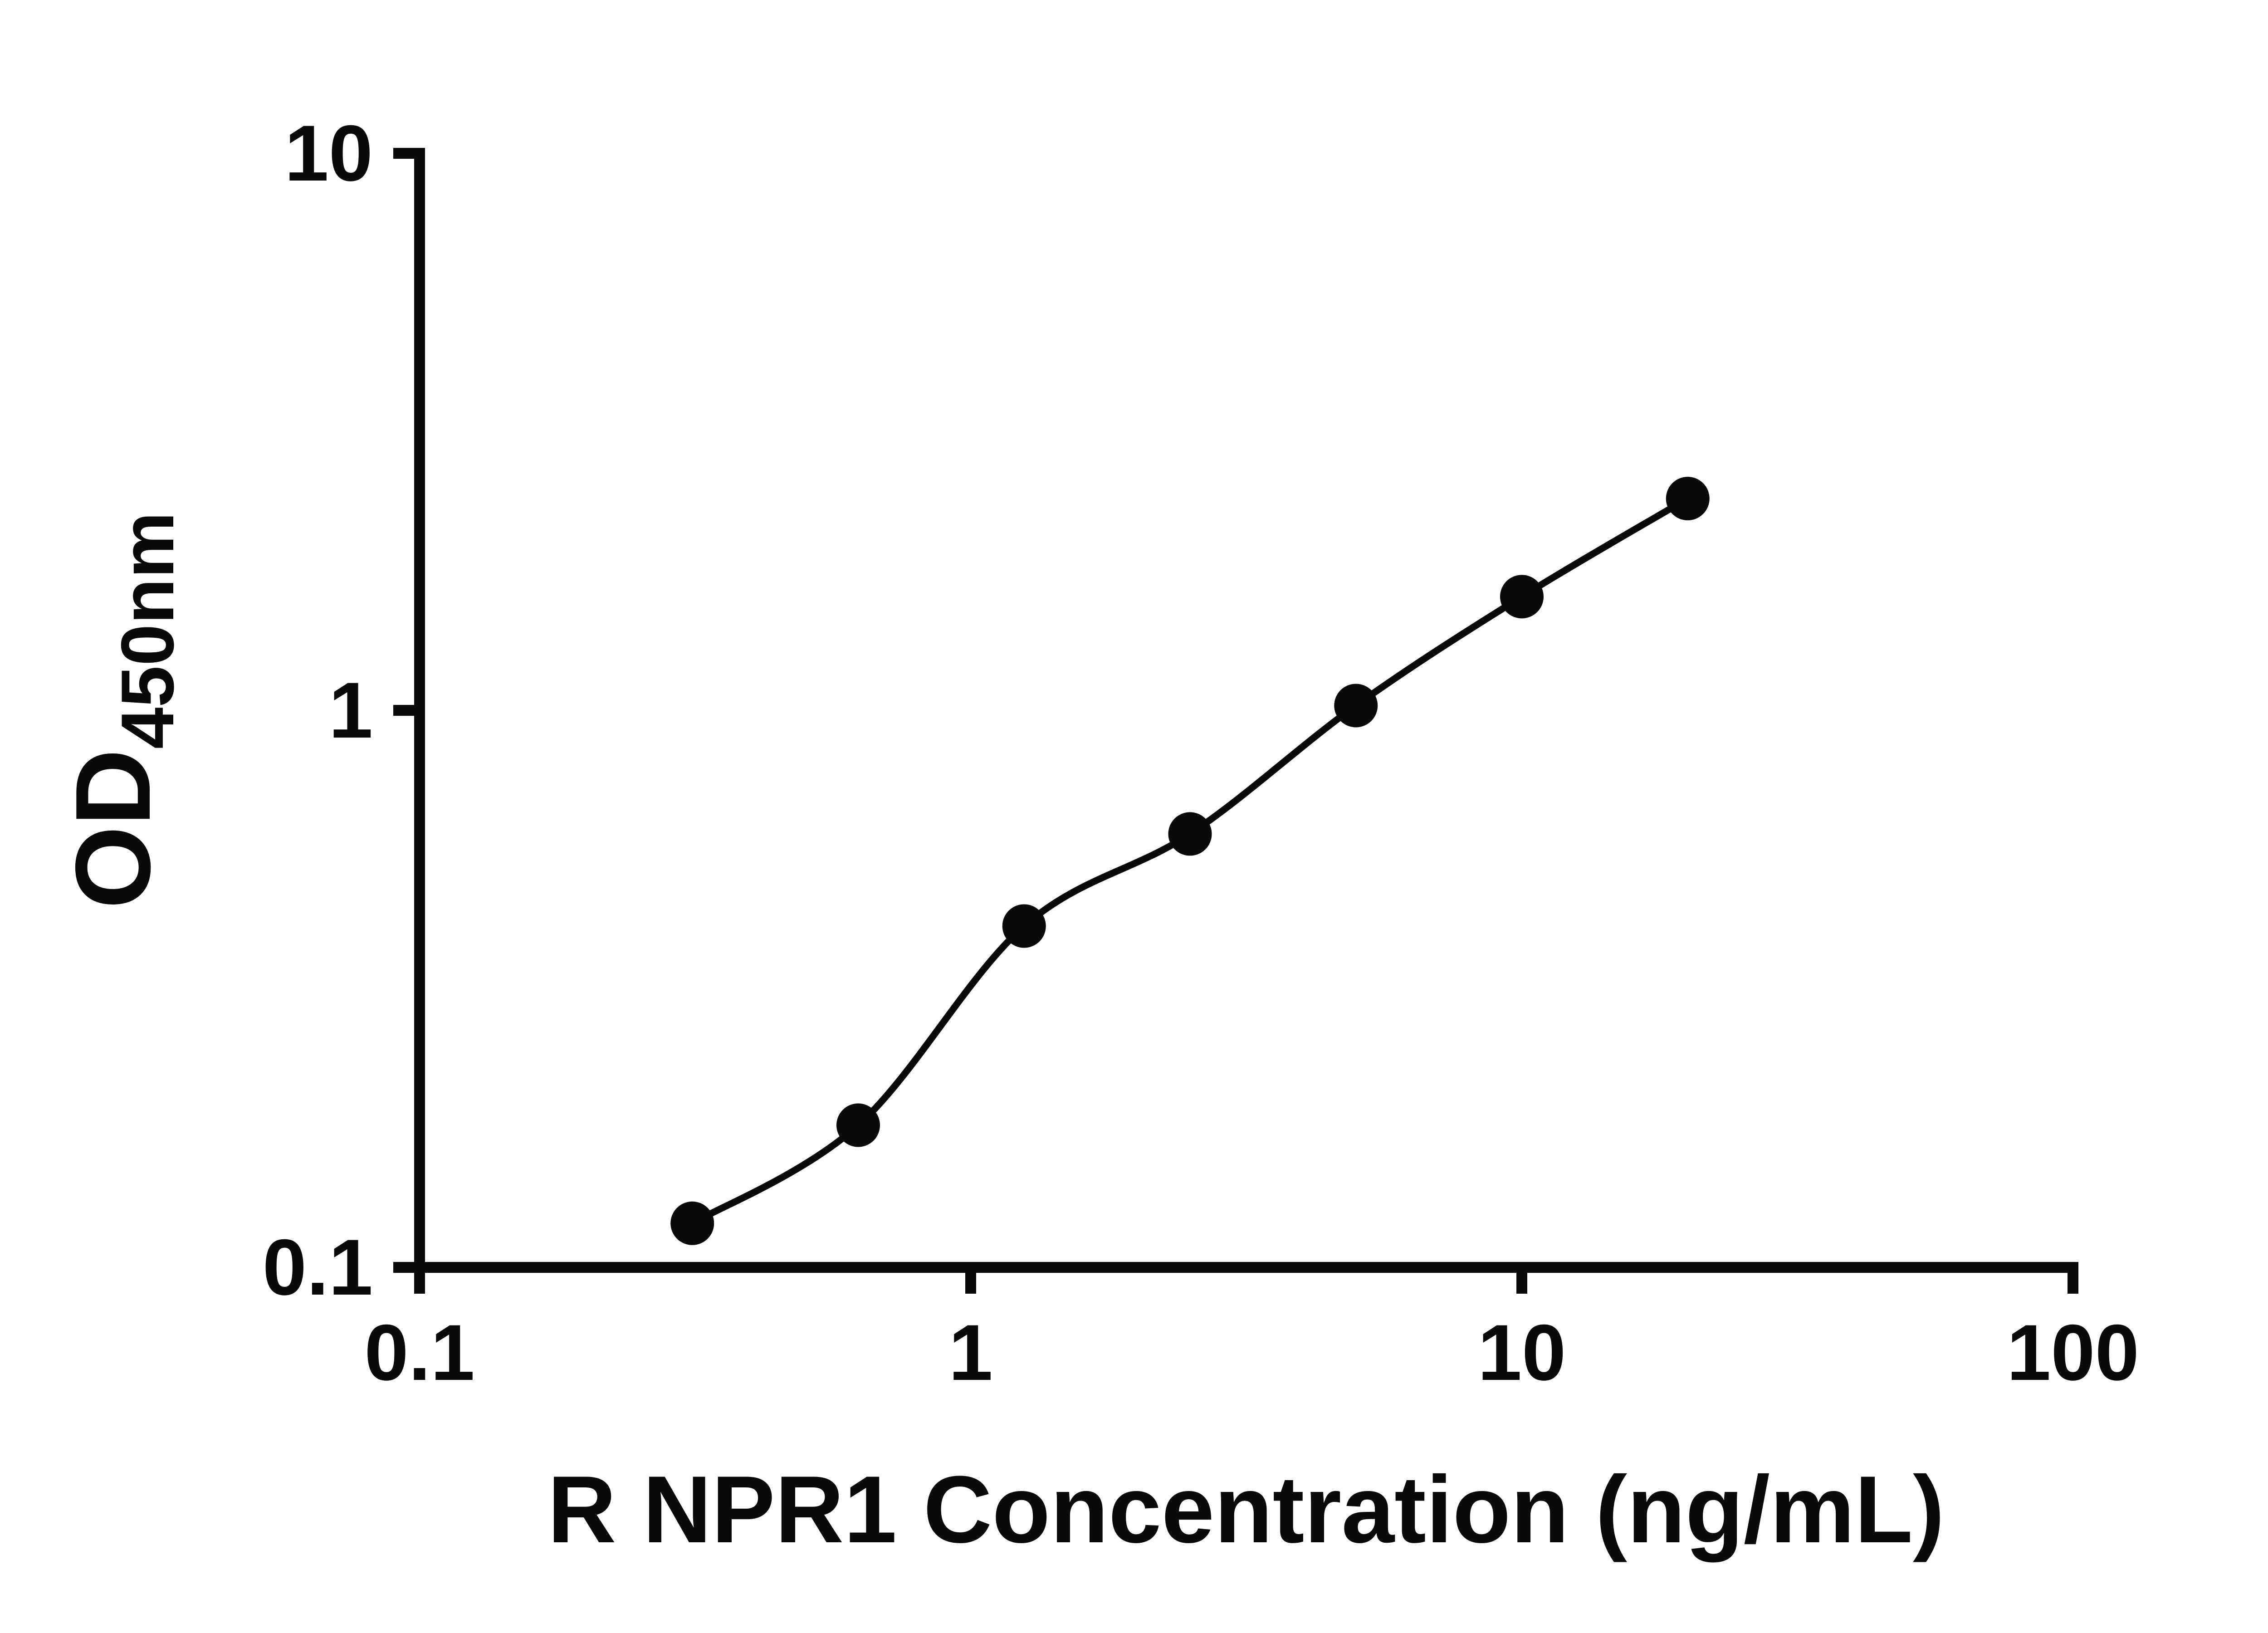 This screenshot has height=1633, width=2268. Describe the element at coordinates (2073, 1353) in the screenshot. I see `x-tick-label: 100` at that location.